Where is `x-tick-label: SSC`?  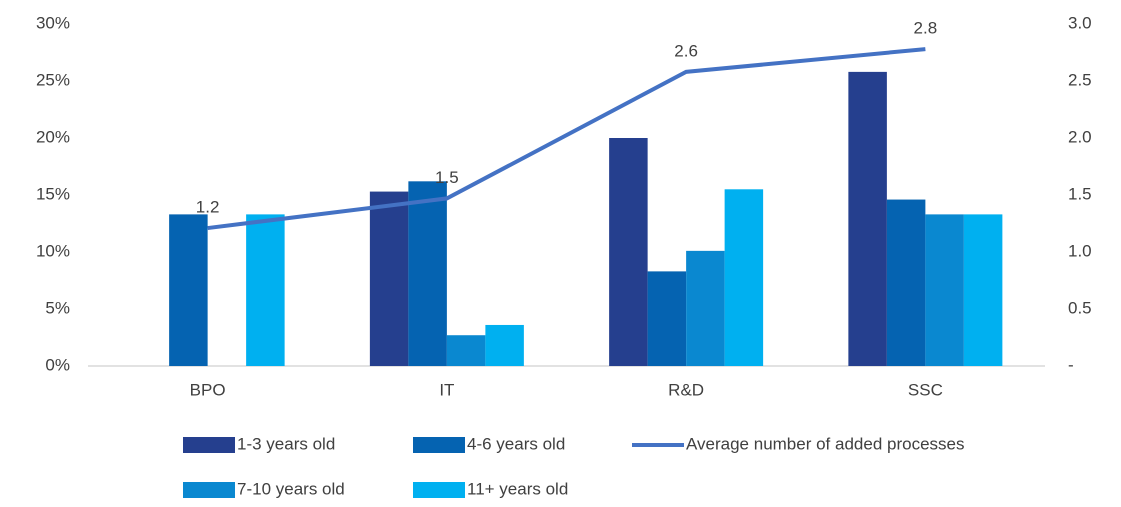
x-tick-label: SSC is located at coordinates (925, 389).